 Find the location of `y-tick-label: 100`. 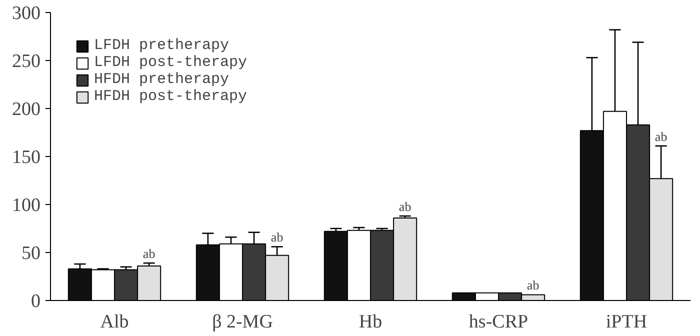

y-tick-label: 100 is located at coordinates (26, 205).